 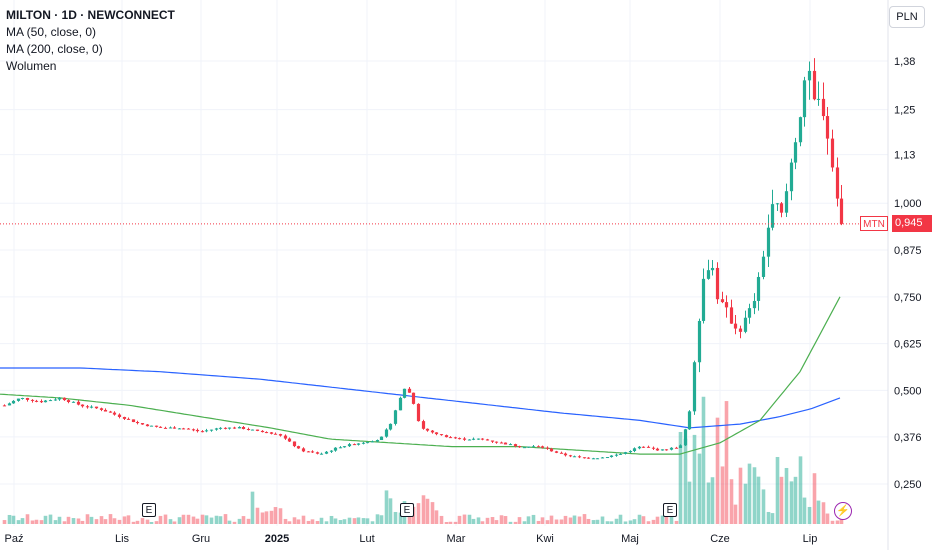 I want to click on legend-title: MILTON · 1D · NEWCONNECT, so click(x=90, y=15).